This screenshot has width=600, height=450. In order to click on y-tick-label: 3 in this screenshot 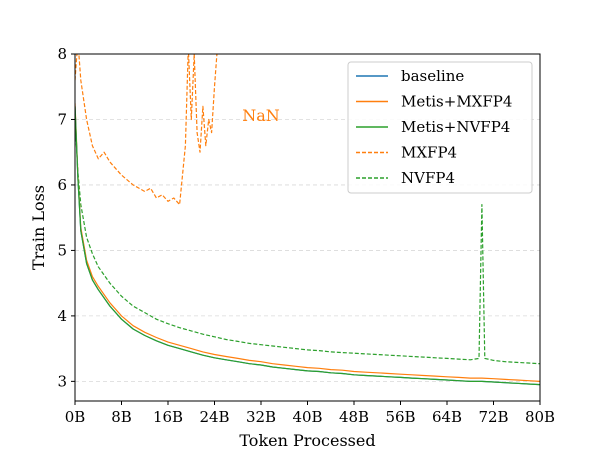, I will do `click(62, 381)`.